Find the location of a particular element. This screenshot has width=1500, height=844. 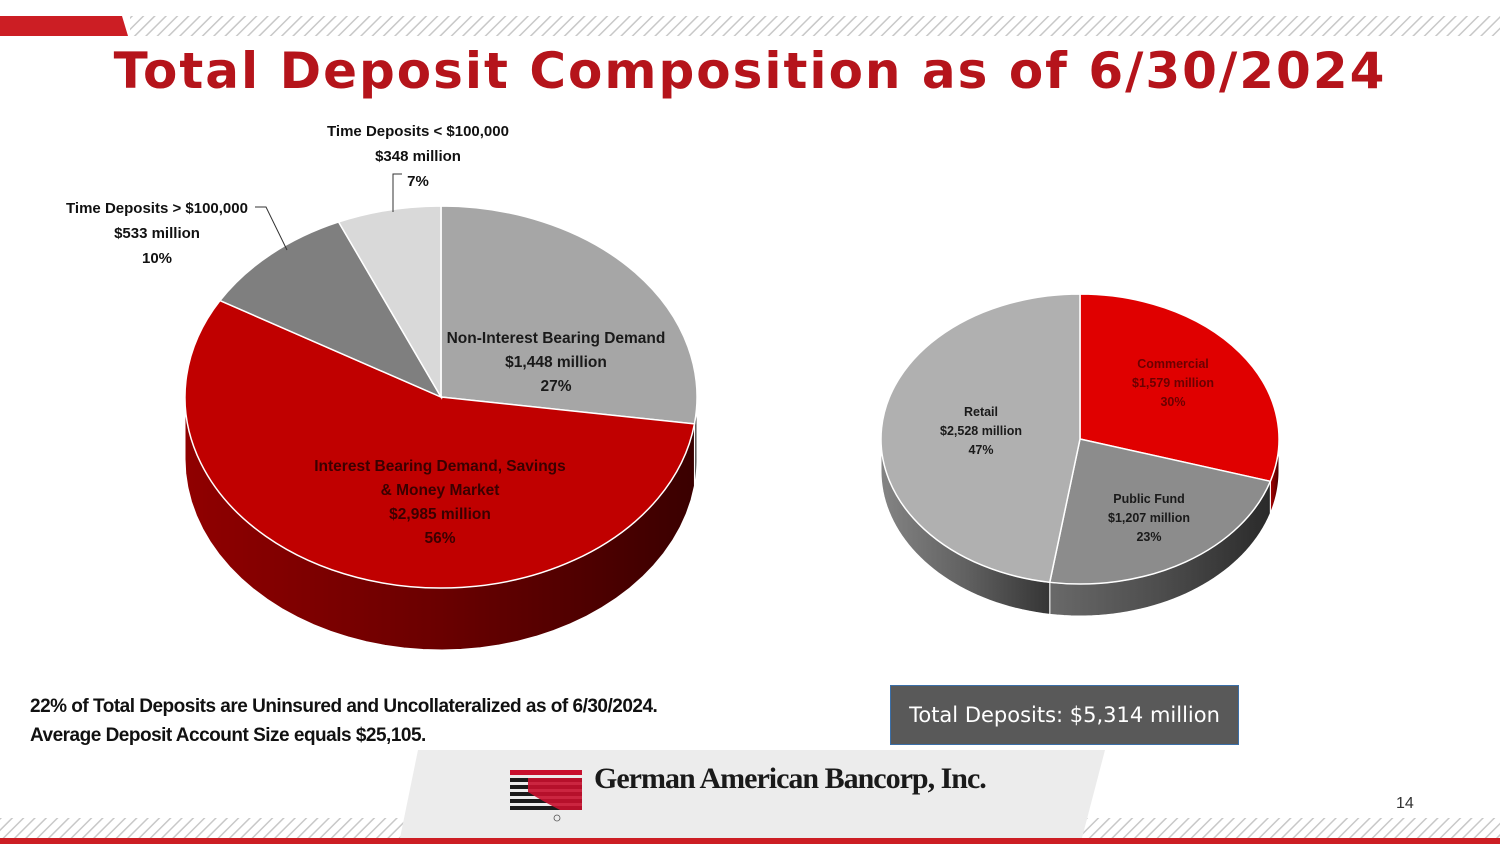

label-public-fund: Public Fund $1,207 million 23% is located at coordinates (1149, 518).